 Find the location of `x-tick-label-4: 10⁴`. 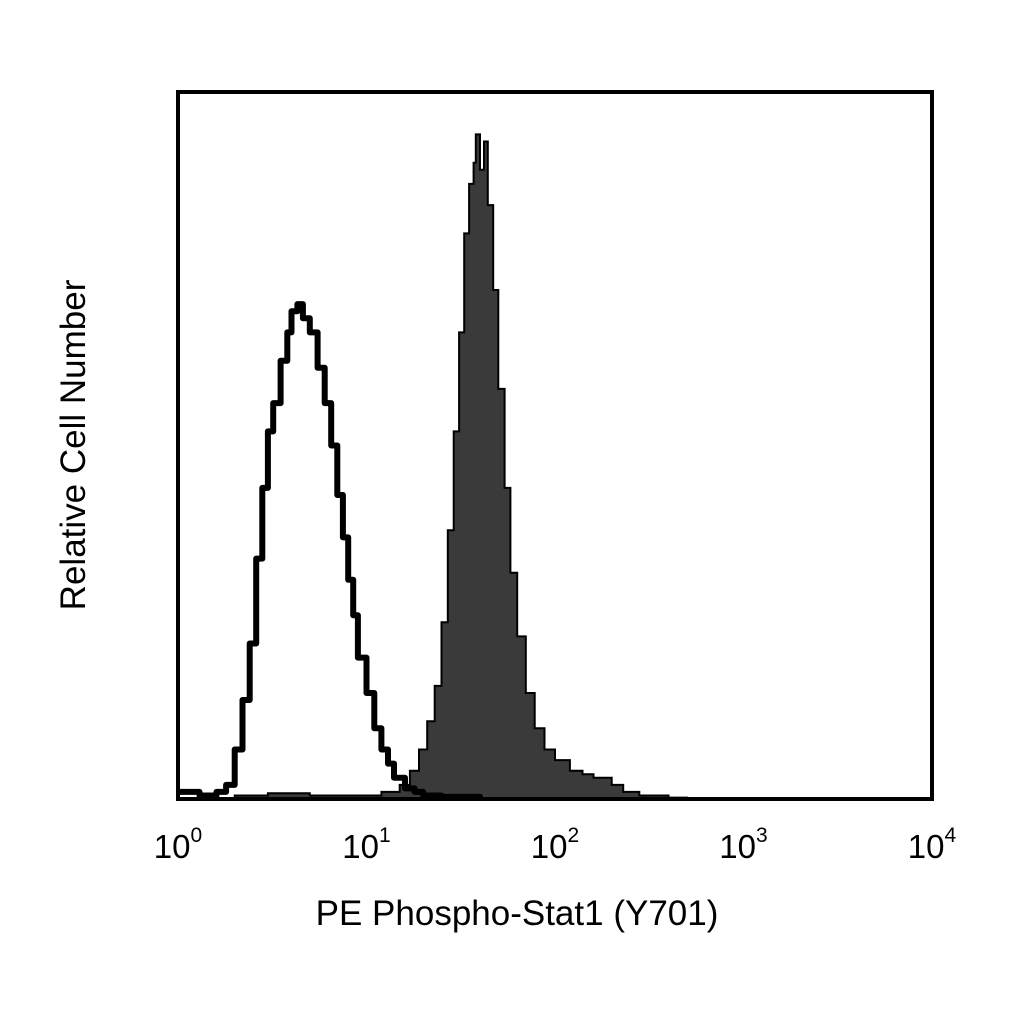

x-tick-label-4: 10⁴ is located at coordinates (932, 844).